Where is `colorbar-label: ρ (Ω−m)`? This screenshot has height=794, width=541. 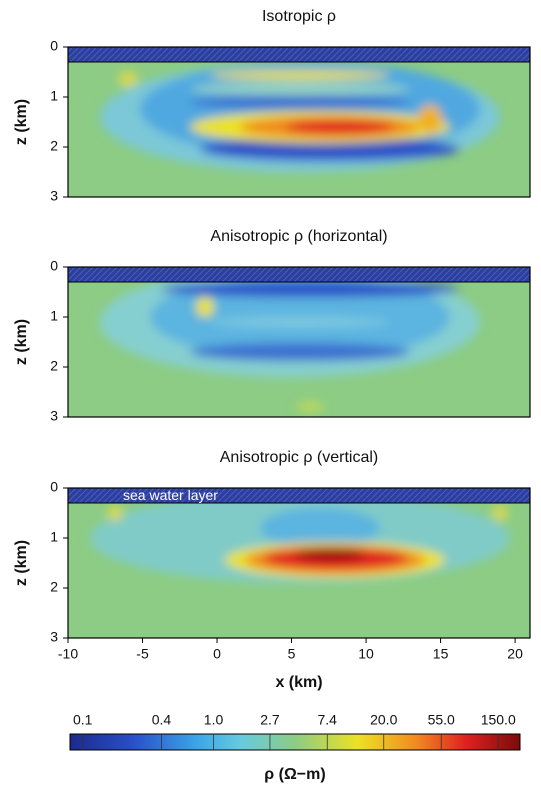 colorbar-label: ρ (Ω−m) is located at coordinates (294, 774).